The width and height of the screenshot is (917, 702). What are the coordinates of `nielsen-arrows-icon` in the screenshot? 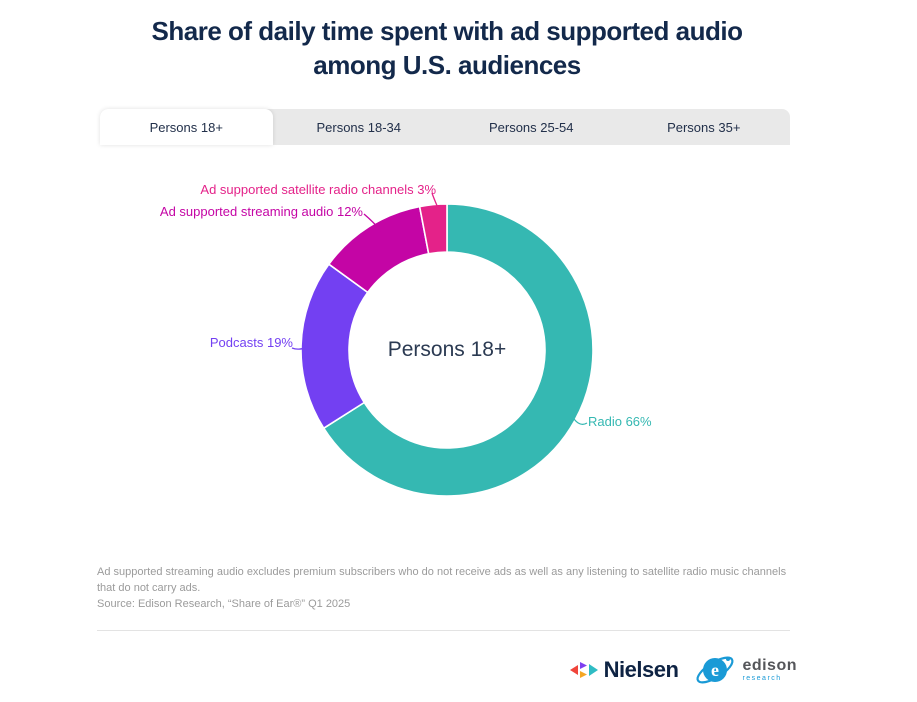 It's located at (583, 670).